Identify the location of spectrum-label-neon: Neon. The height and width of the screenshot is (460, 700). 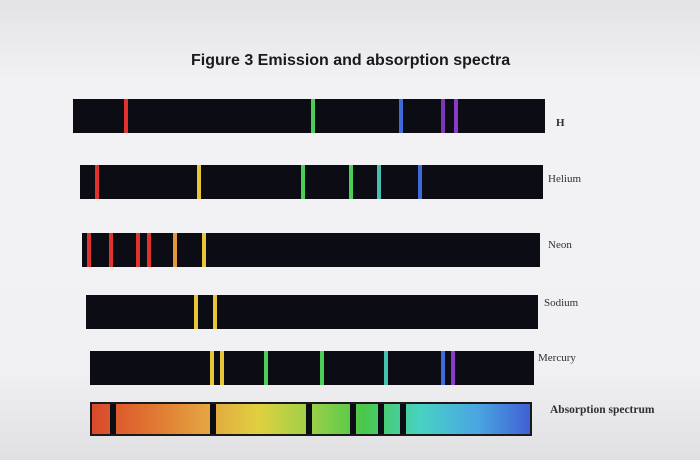
(560, 245).